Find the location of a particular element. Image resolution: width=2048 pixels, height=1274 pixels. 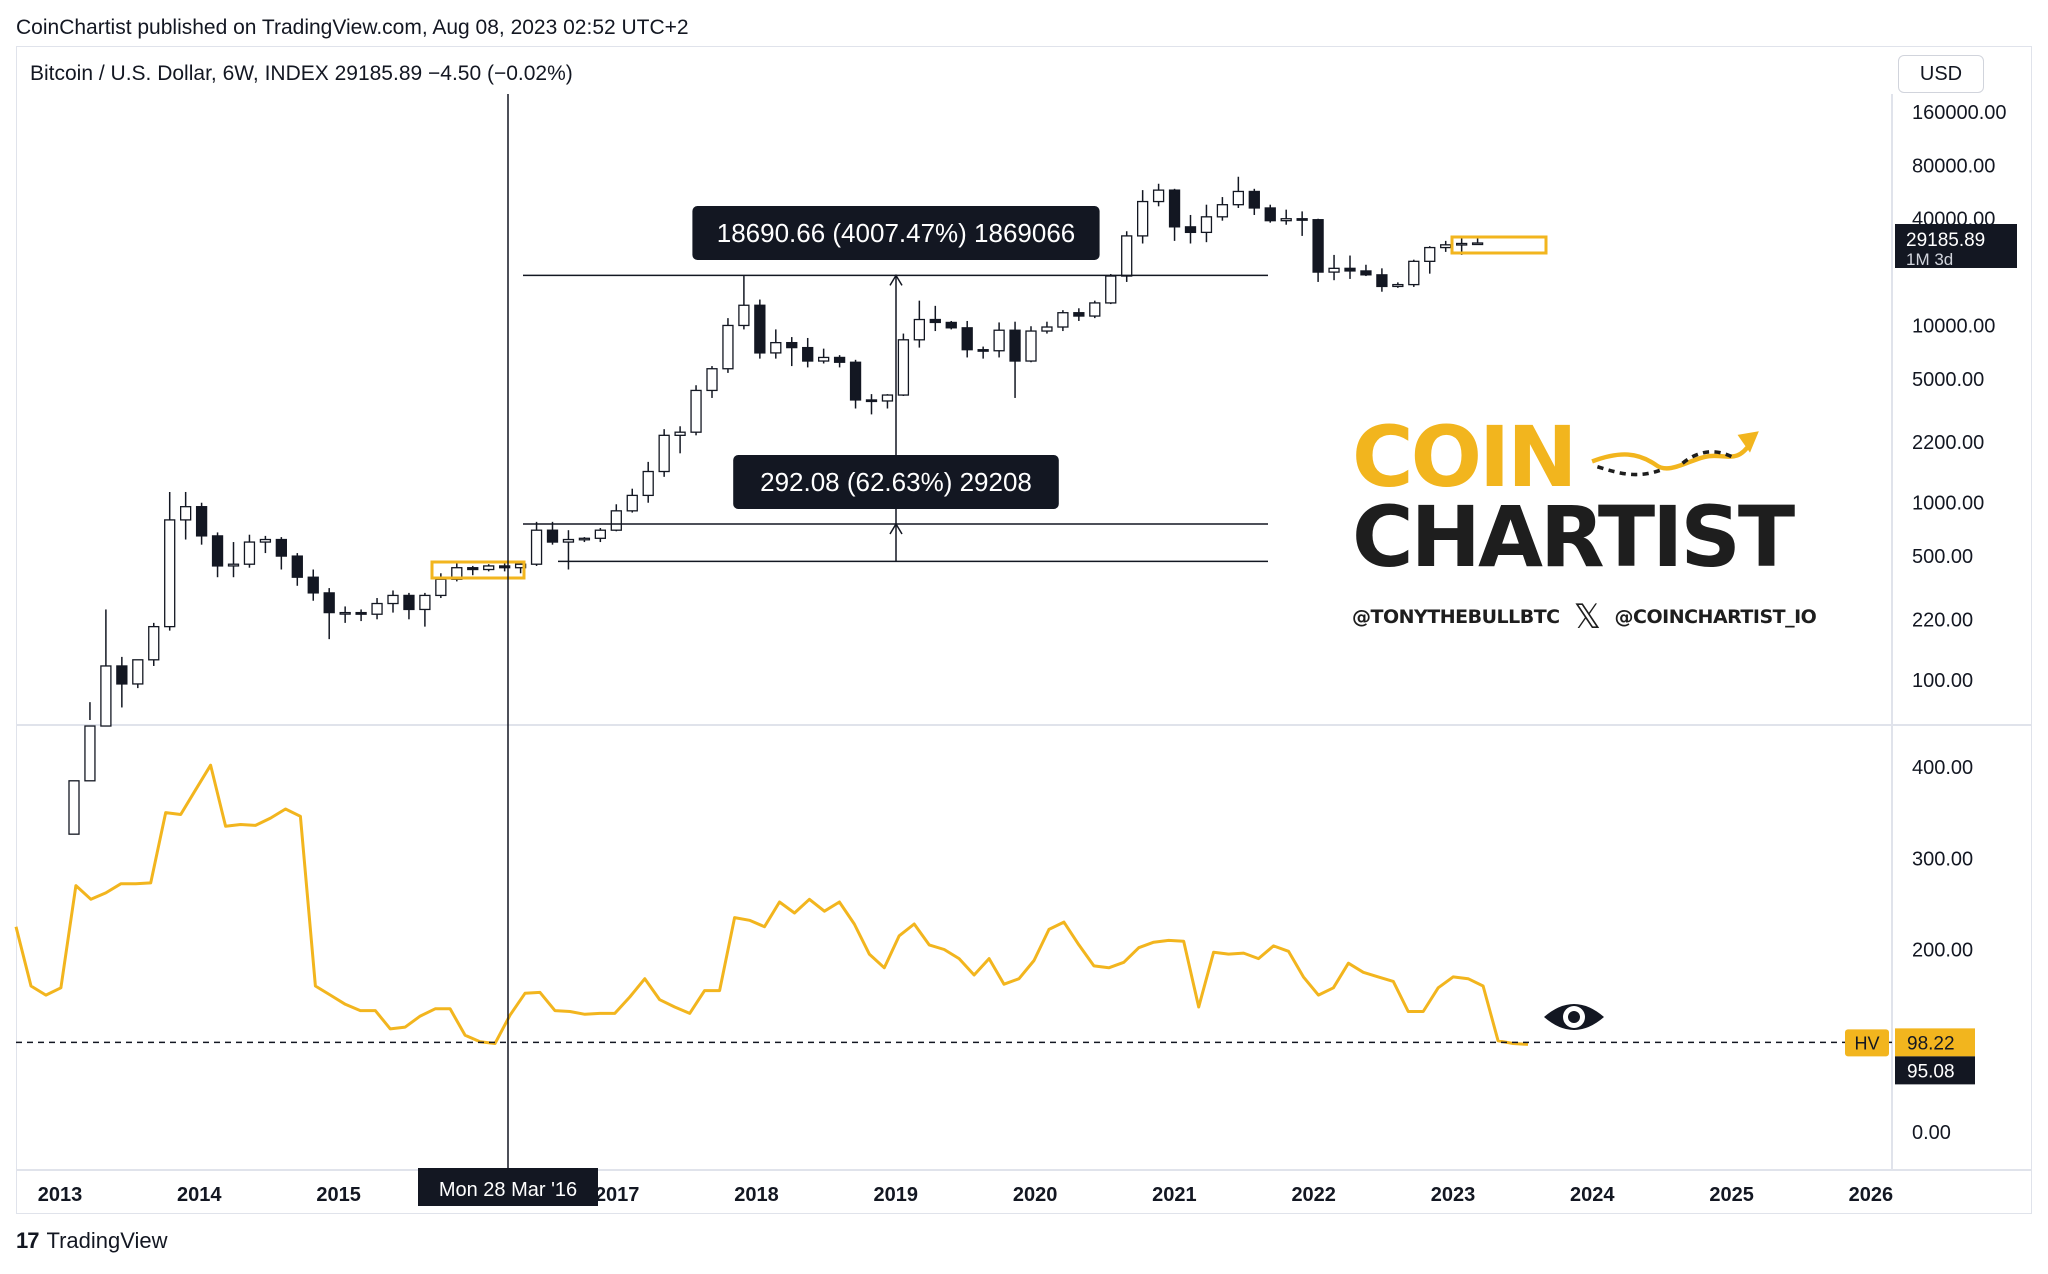

eye-pupil is located at coordinates (1574, 1017).